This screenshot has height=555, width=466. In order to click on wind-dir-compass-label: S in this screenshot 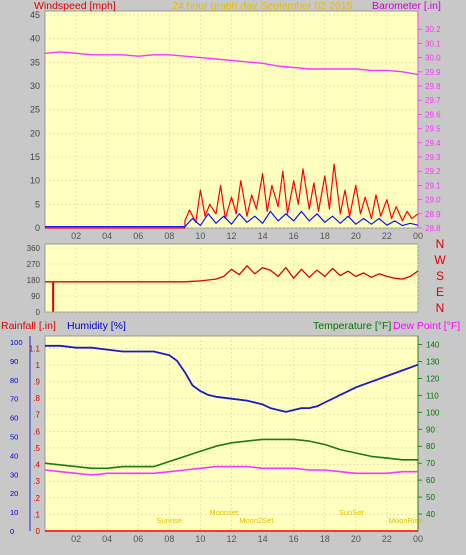, I will do `click(440, 276)`.